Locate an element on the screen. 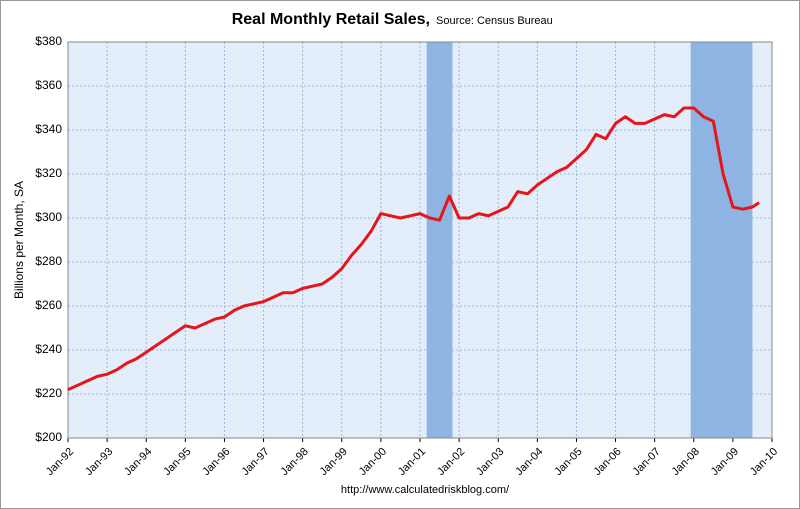 This screenshot has height=509, width=800. y-tick-label: $360 is located at coordinates (48, 85).